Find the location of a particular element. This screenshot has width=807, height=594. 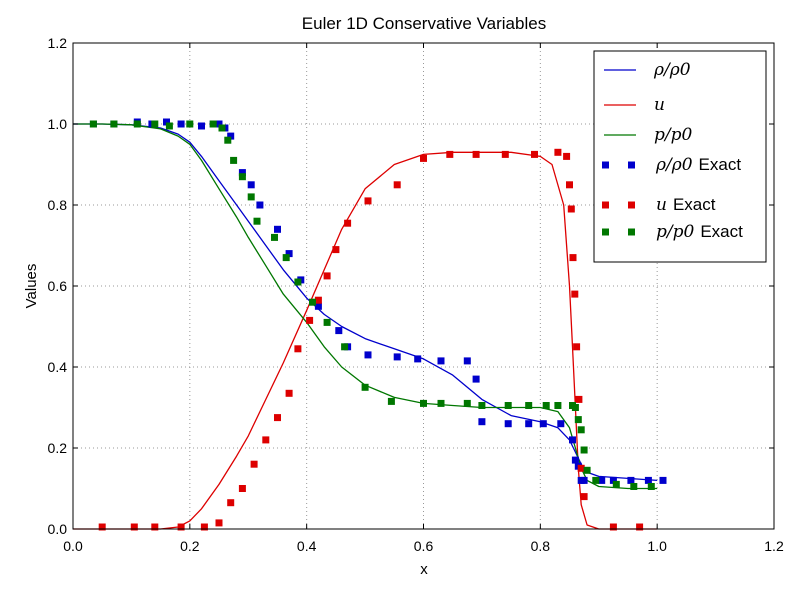

legend-entry: p/p0 is located at coordinates (648, 135).